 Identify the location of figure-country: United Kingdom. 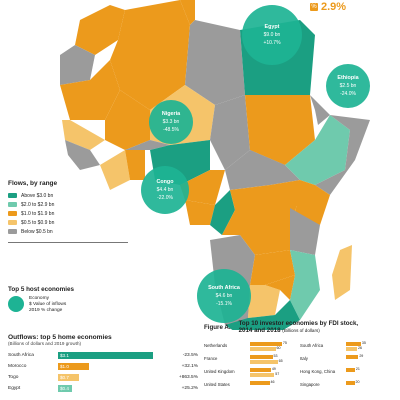
(219, 371).